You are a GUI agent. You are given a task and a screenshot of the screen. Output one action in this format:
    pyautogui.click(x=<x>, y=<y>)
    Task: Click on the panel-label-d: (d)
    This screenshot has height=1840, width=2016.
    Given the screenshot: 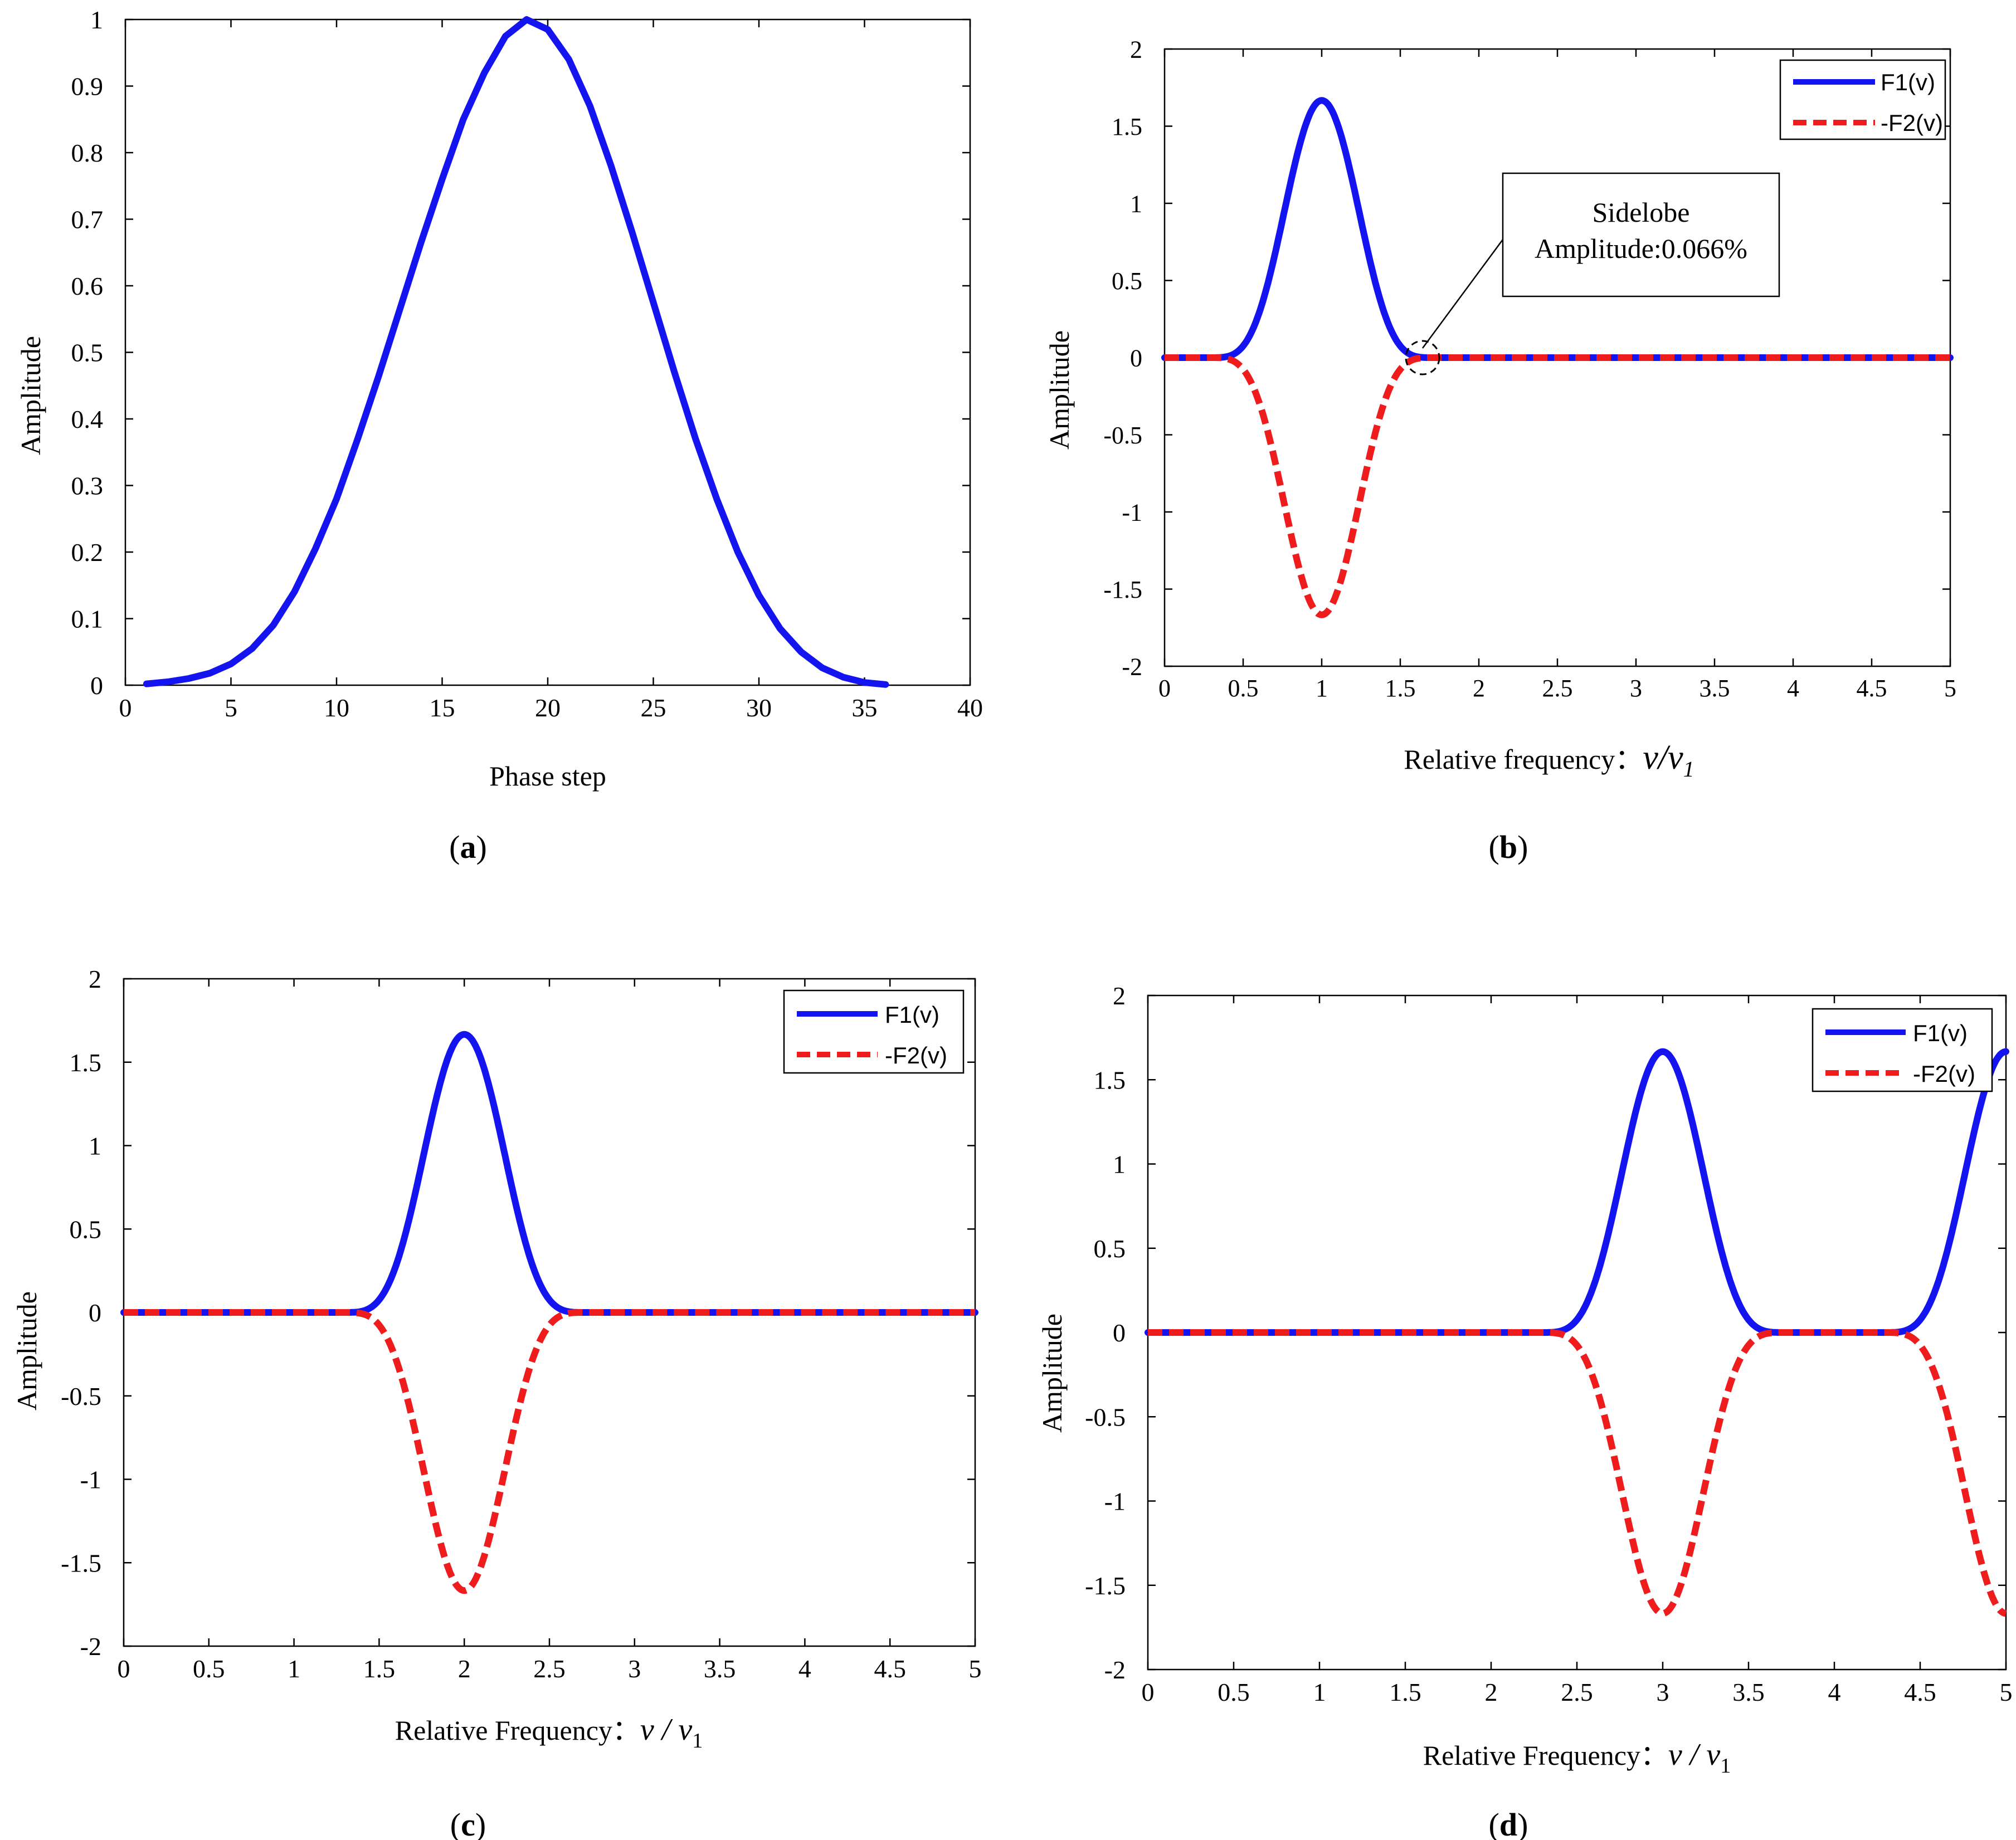 What is the action you would take?
    pyautogui.click(x=1508, y=1823)
    